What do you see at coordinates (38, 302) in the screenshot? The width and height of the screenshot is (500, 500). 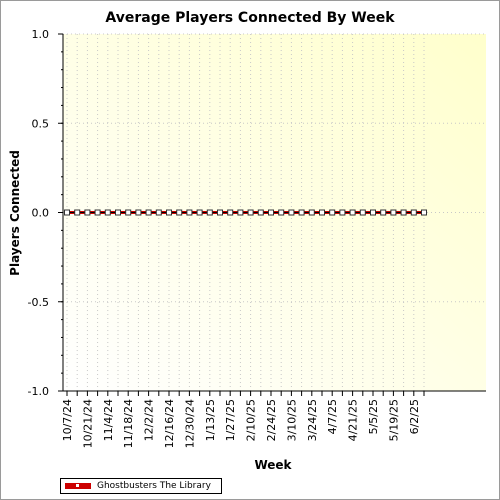 I see `y-tick-label: -0.5` at bounding box center [38, 302].